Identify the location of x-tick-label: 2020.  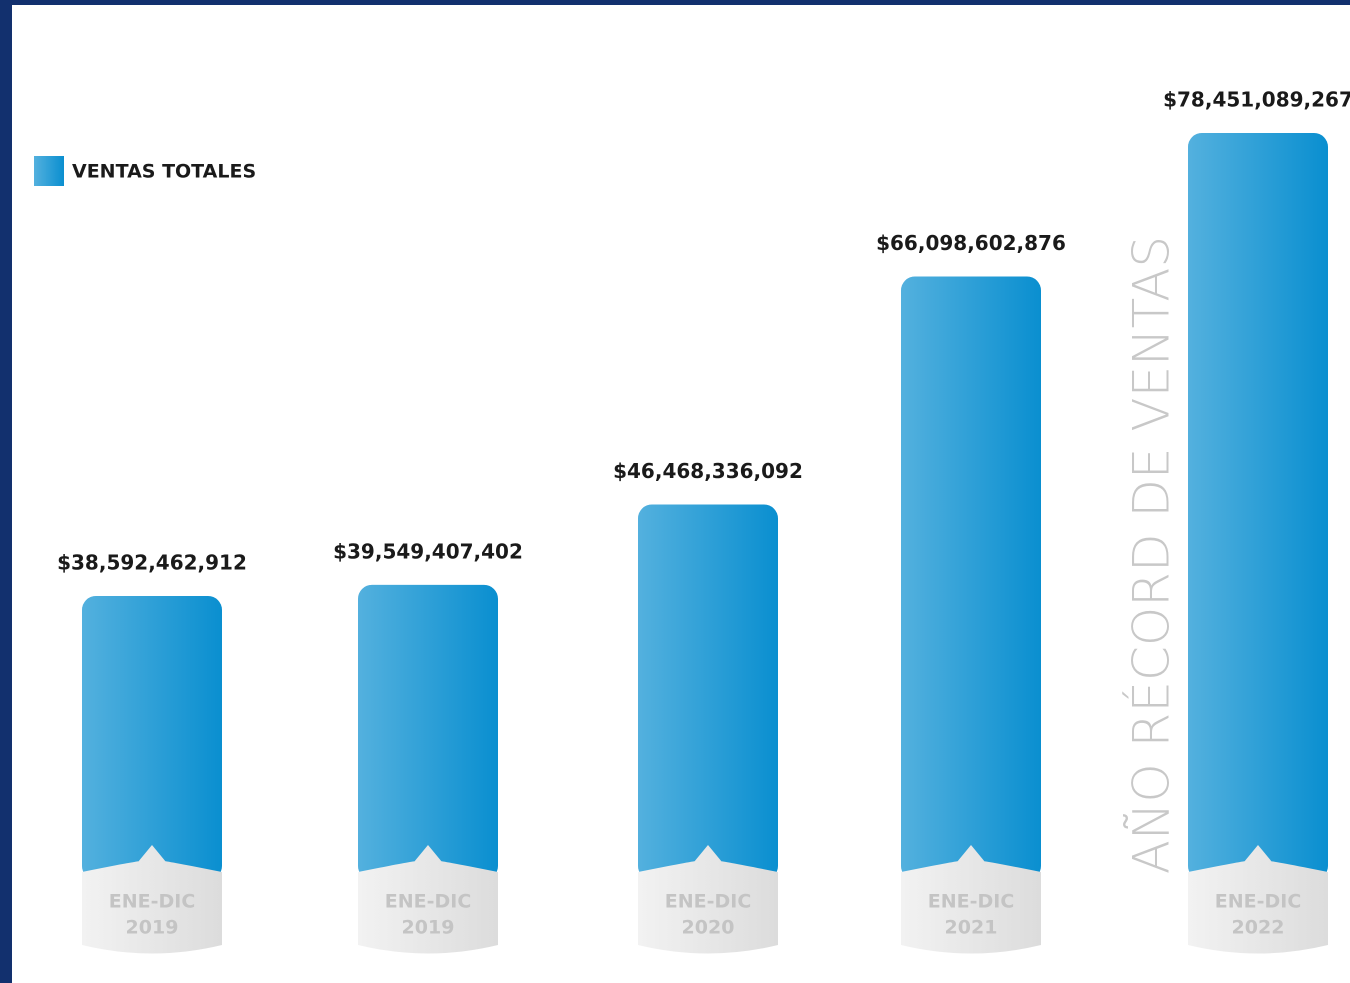
(708, 928).